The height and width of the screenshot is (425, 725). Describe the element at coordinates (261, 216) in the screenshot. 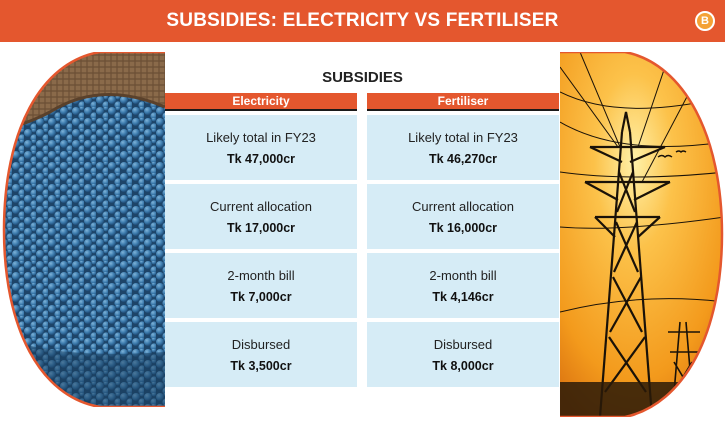

I see `table-cell: Current allocation Tk 17,000cr` at that location.